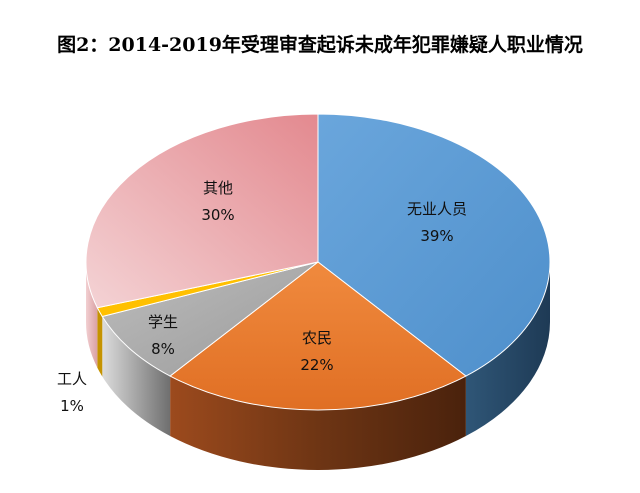 This screenshot has height=493, width=640. What do you see at coordinates (72, 379) in the screenshot?
I see `slice-3-name-label: 工人` at bounding box center [72, 379].